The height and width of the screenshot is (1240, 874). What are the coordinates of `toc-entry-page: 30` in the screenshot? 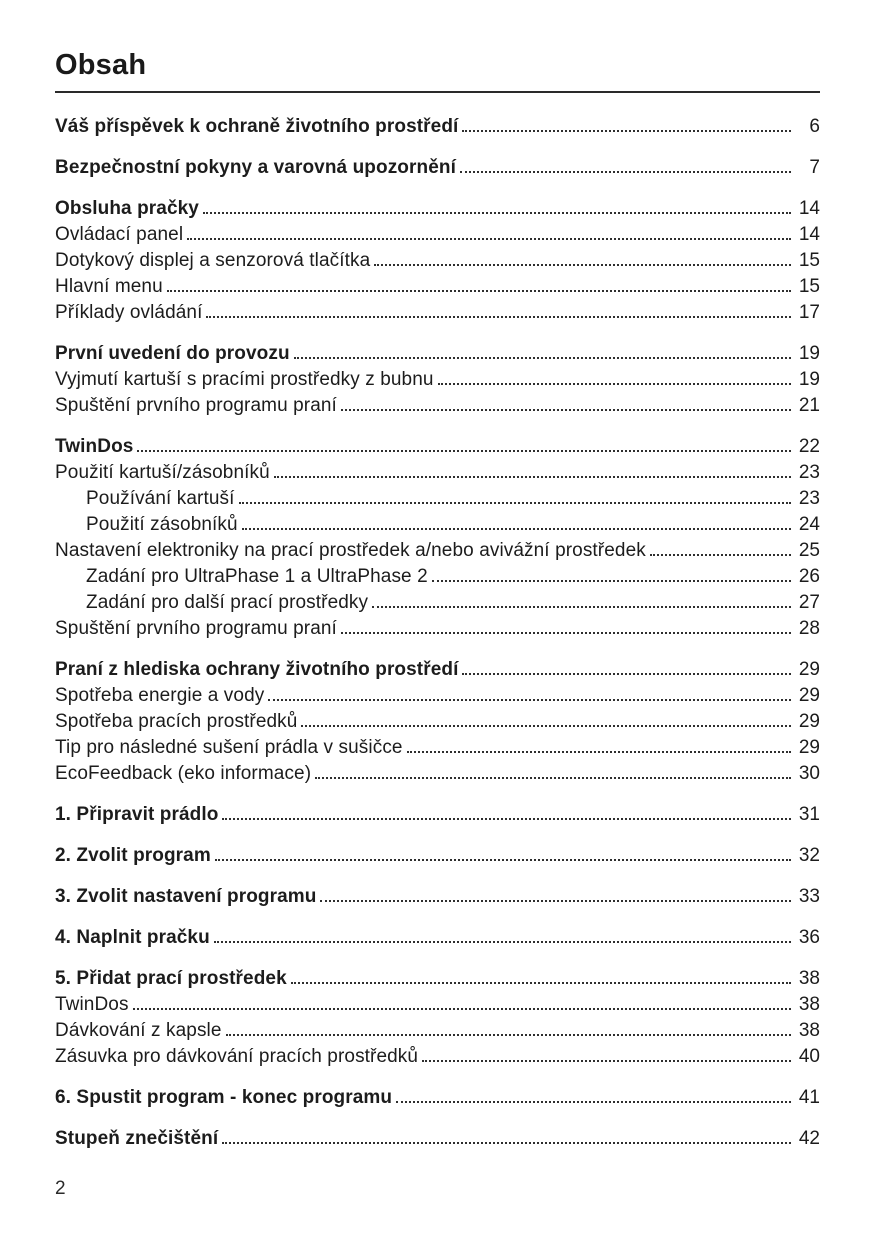 It's located at (809, 773).